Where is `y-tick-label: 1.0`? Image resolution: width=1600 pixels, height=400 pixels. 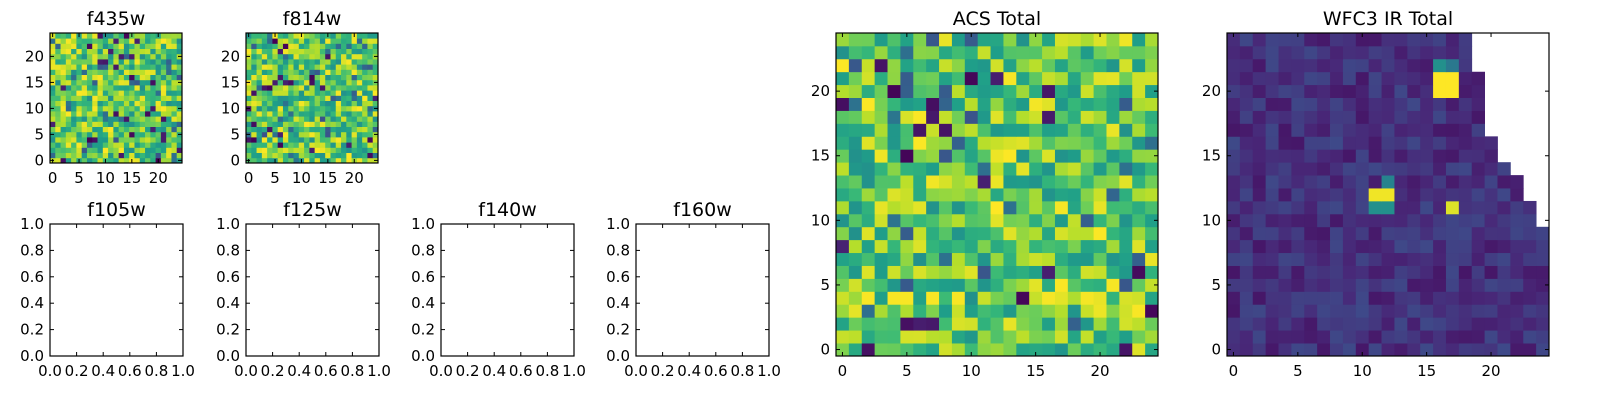
y-tick-label: 1.0 is located at coordinates (618, 224).